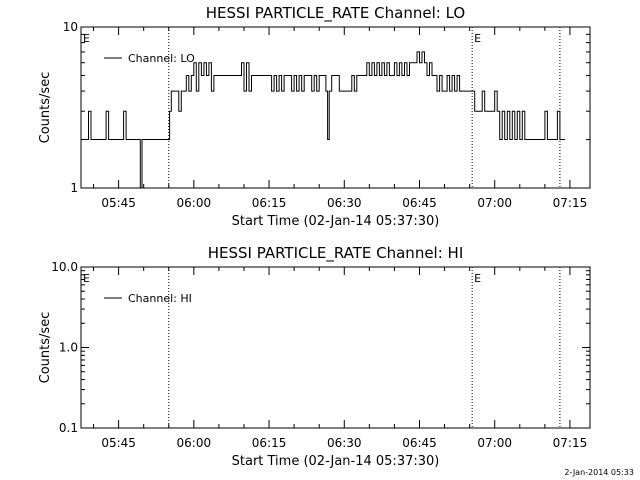 Image resolution: width=640 pixels, height=480 pixels. I want to click on footer-date: 2-Jan-2014 05:33, so click(599, 472).